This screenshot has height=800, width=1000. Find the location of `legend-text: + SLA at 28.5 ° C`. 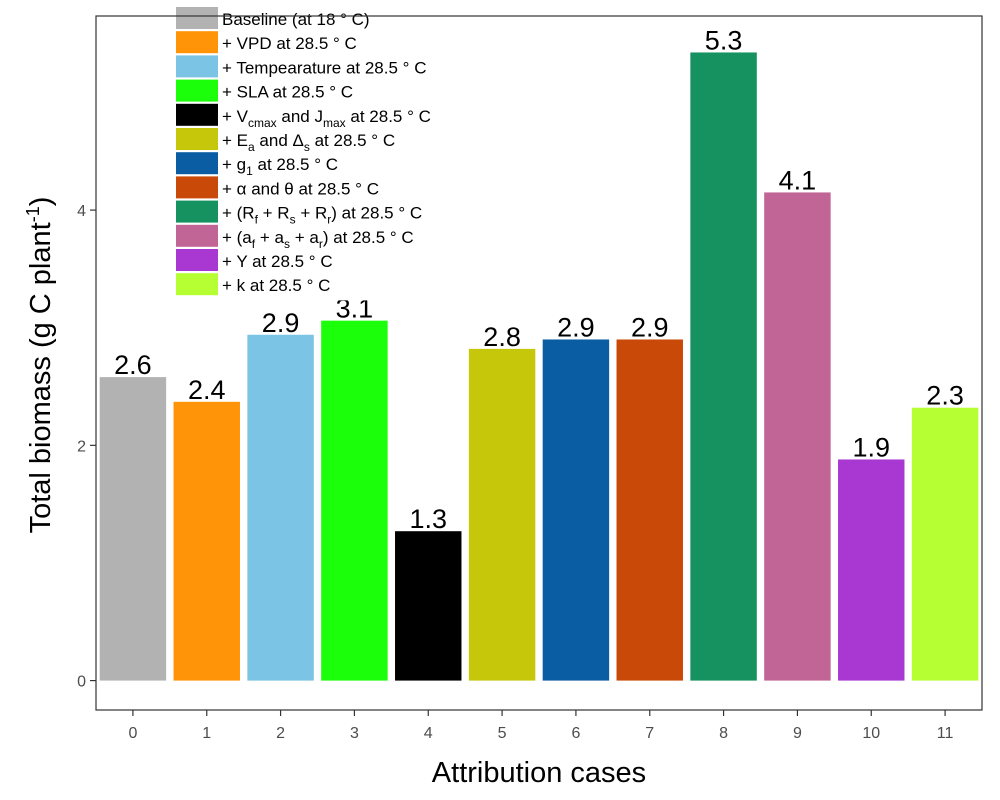

legend-text: + SLA at 28.5 ° C is located at coordinates (287, 92).